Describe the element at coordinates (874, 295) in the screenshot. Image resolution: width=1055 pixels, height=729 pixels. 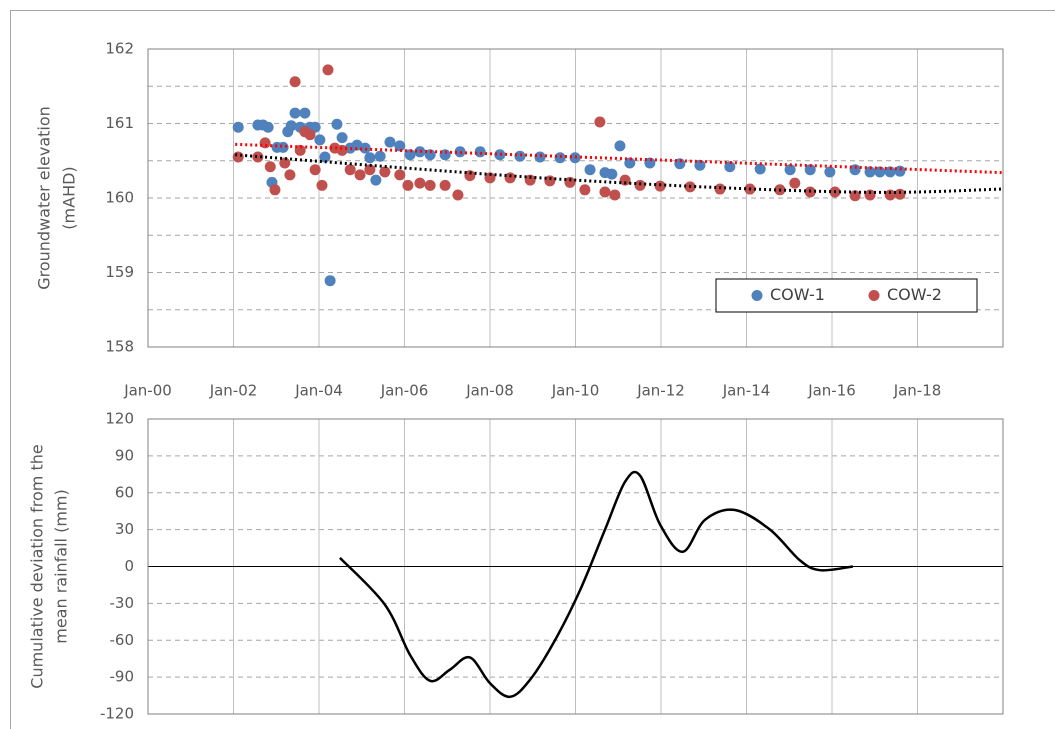
I see `legend-marker` at that location.